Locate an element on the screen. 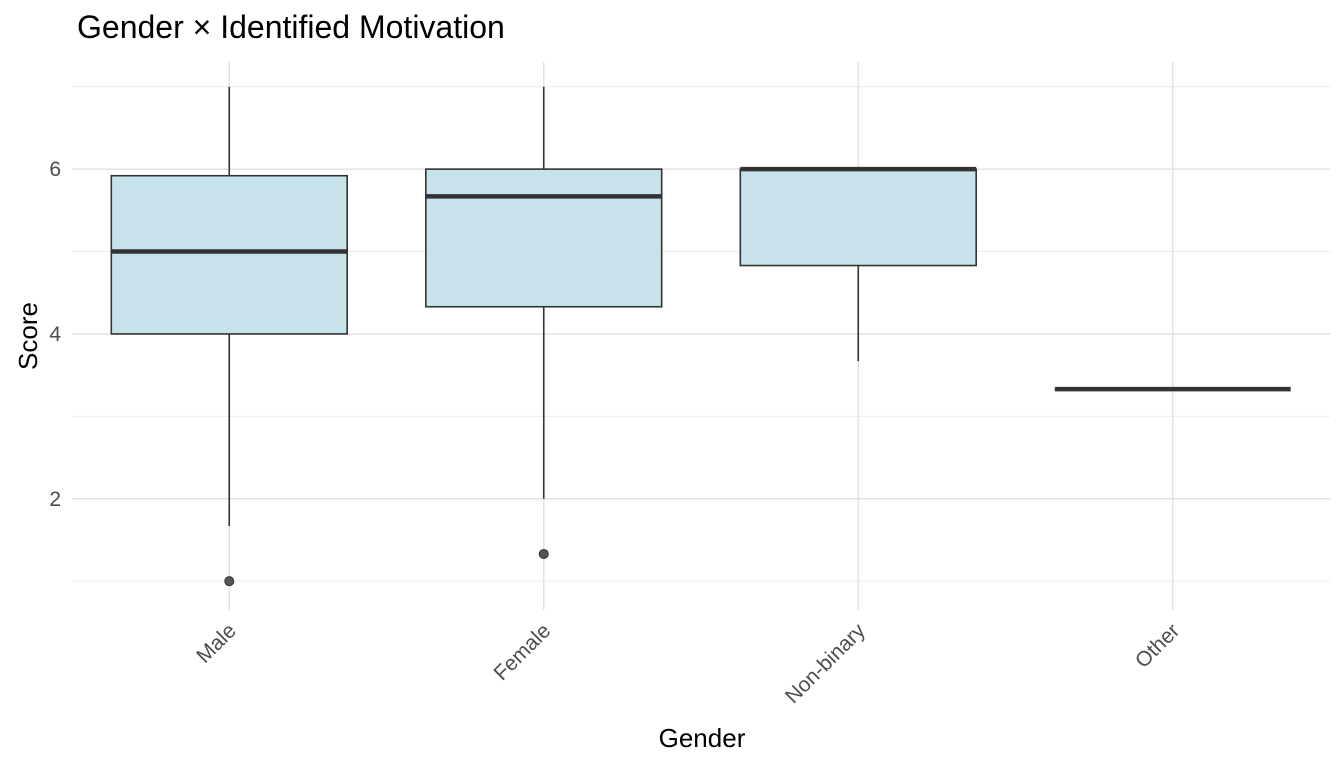 The image size is (1344, 768). box-male is located at coordinates (229, 336).